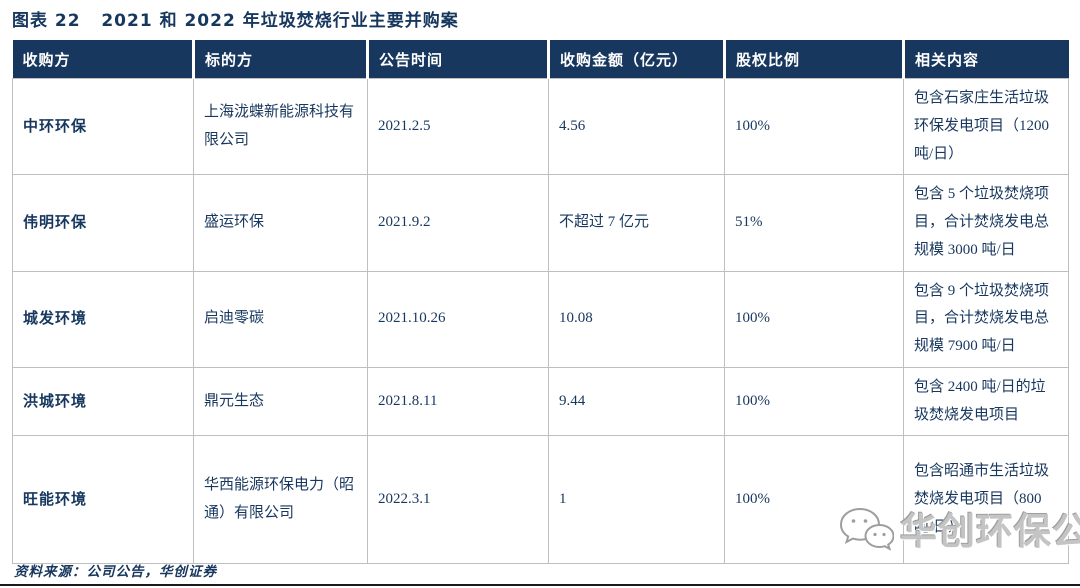 This screenshot has height=588, width=1080. Describe the element at coordinates (458, 401) in the screenshot. I see `cell-announce-date: 2021.8.11` at that location.